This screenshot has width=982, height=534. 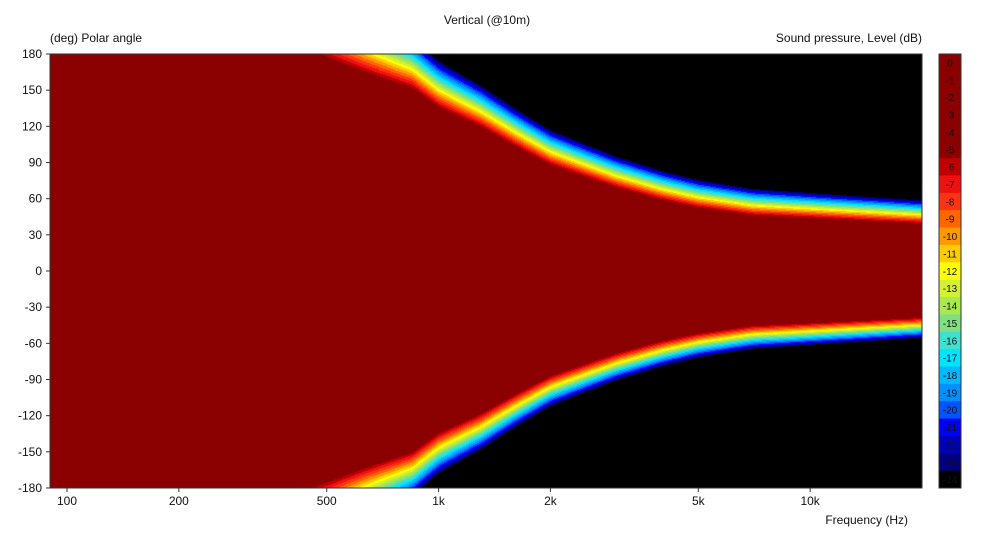 I want to click on y-tick-label: -120, so click(x=30, y=416).